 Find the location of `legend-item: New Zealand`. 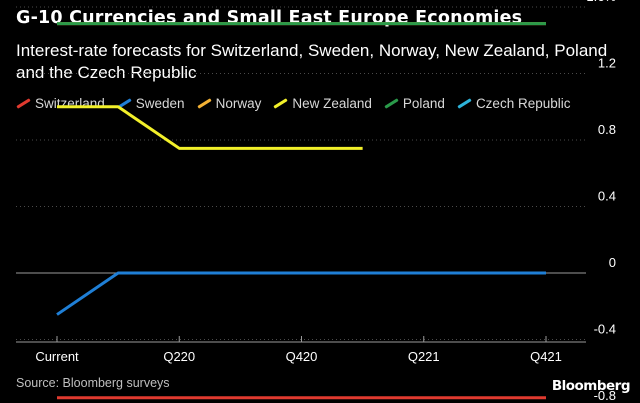

legend-item: New Zealand is located at coordinates (322, 103).